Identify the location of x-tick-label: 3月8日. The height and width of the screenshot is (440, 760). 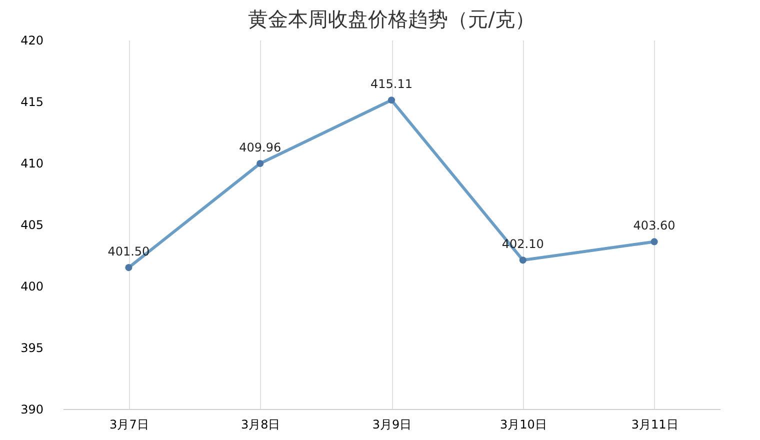
(260, 425).